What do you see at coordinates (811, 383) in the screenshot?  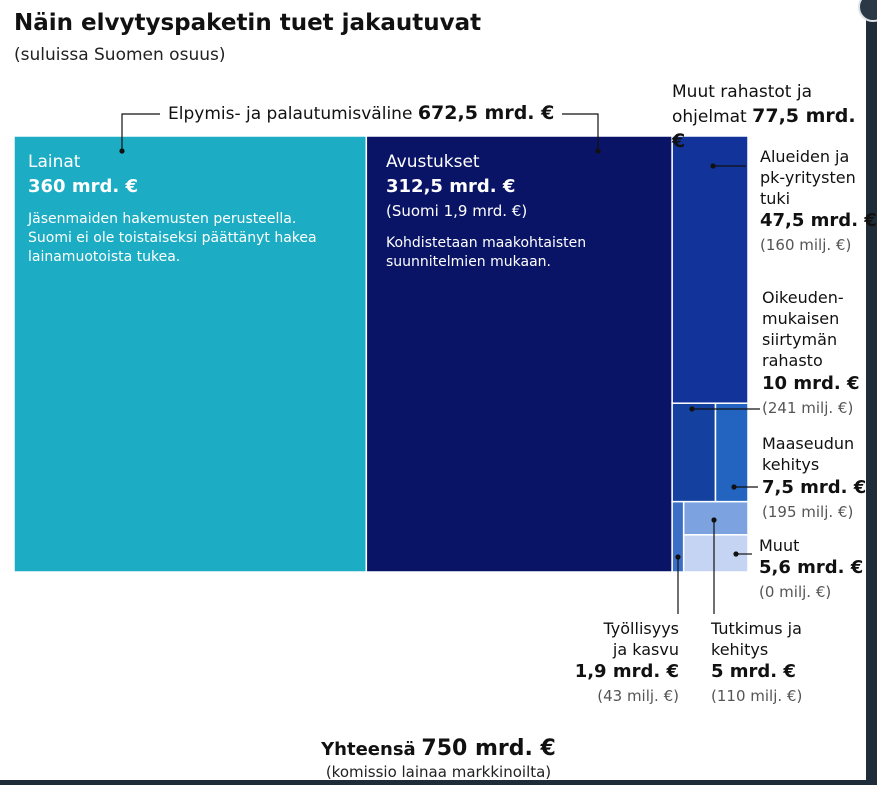 I see `oikeudenmukaisen-value: 10 mrd. €` at bounding box center [811, 383].